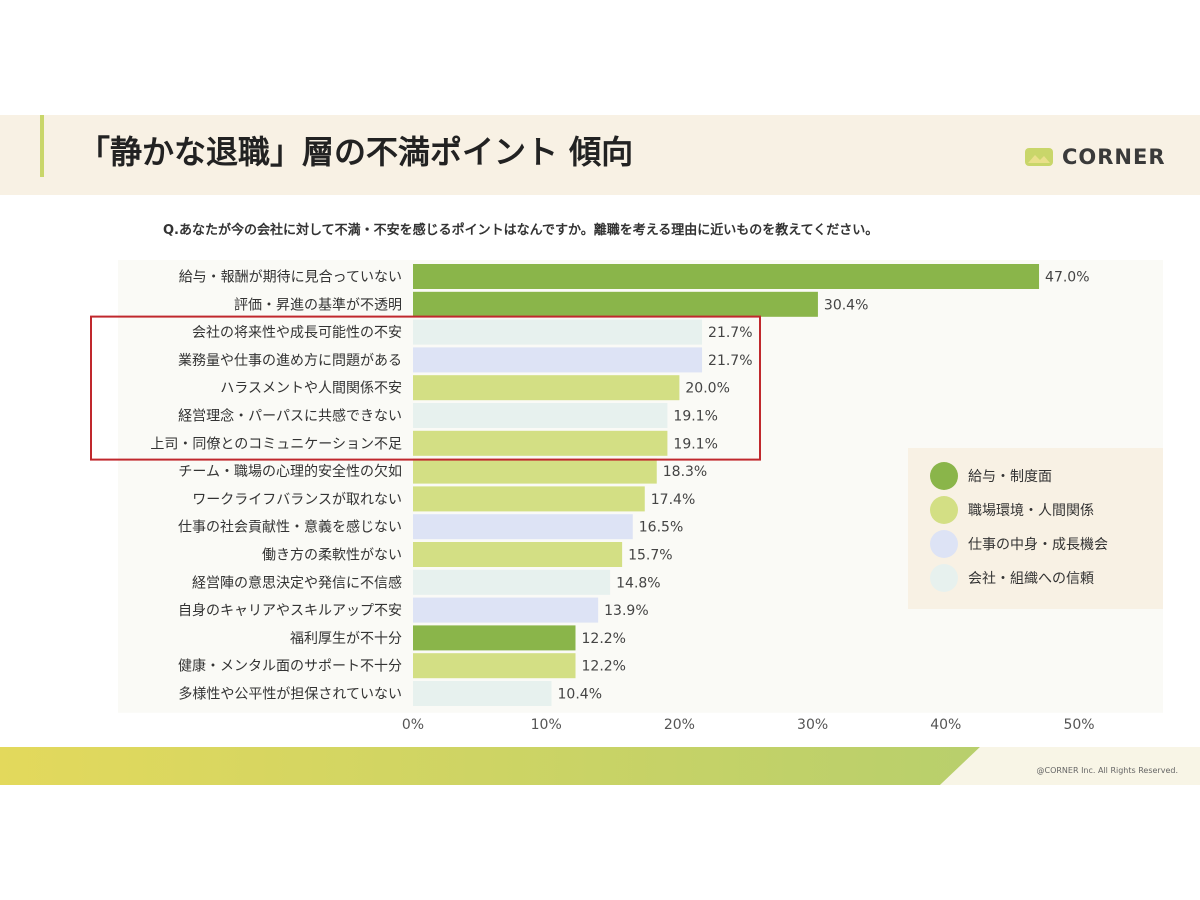 The image size is (1200, 900). I want to click on page-title: 「静かな退職」層の不満ポイント 傾向, so click(356, 152).